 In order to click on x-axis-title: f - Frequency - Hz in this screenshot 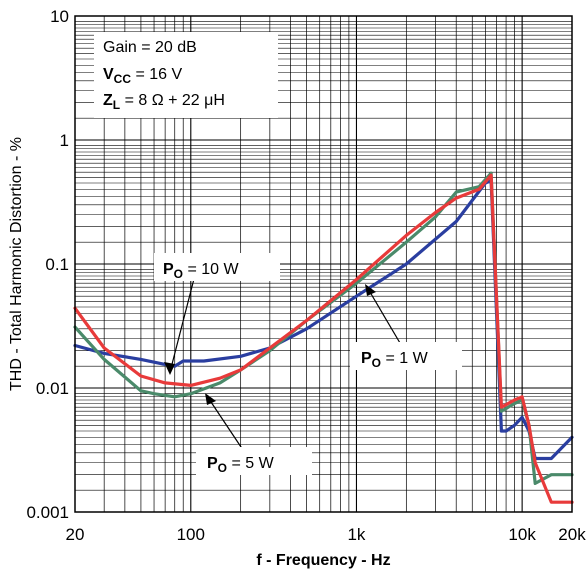, I will do `click(323, 560)`.